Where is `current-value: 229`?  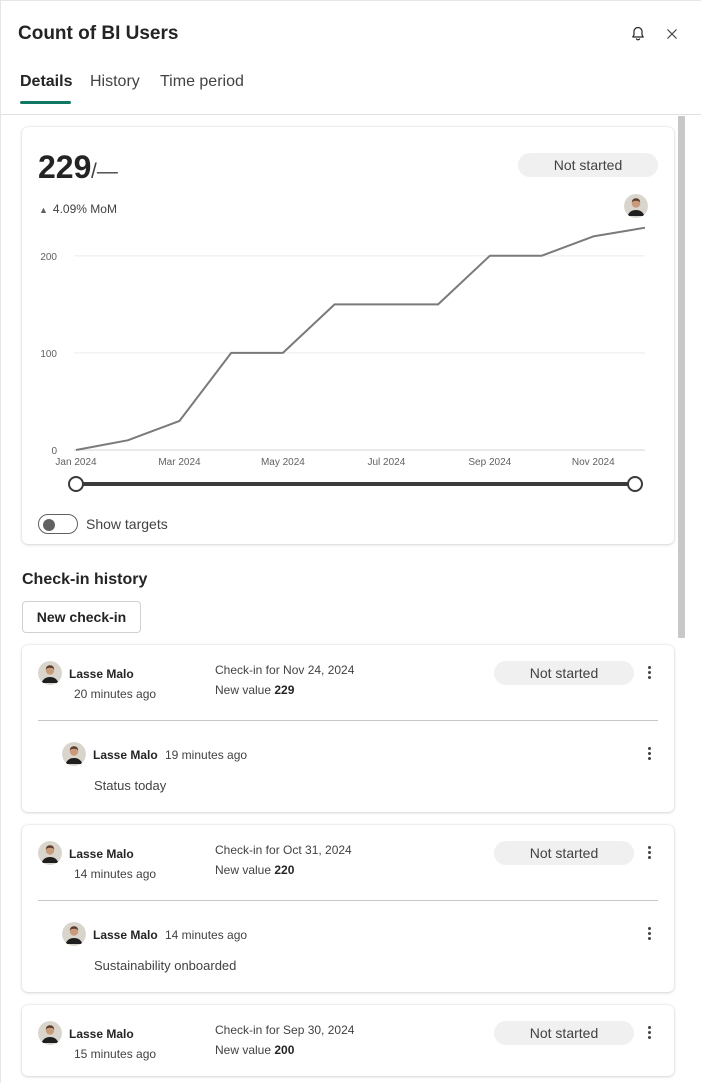
current-value: 229 is located at coordinates (65, 167).